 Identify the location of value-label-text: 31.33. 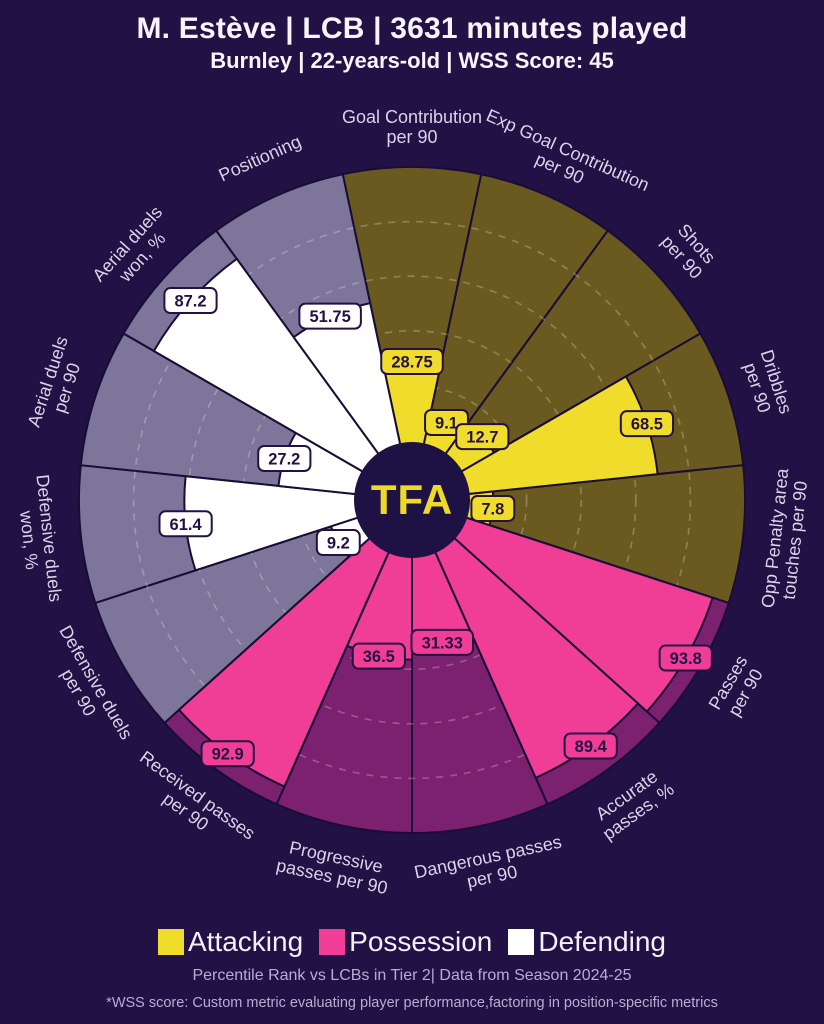
(442, 643).